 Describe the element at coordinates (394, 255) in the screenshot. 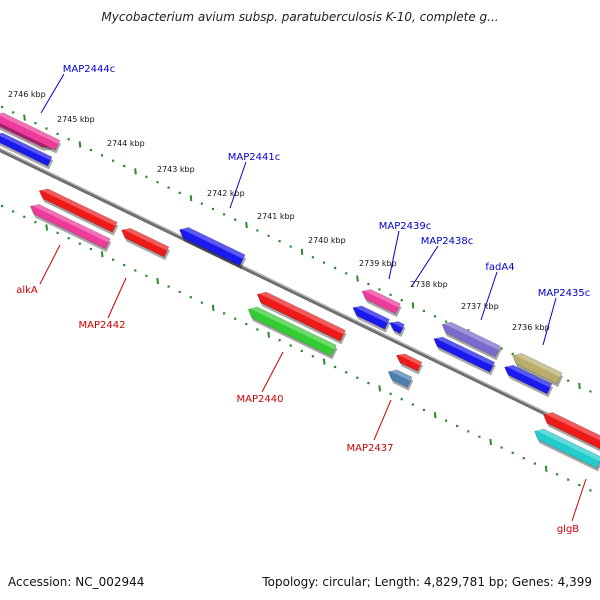

I see `map2439c-leader` at that location.